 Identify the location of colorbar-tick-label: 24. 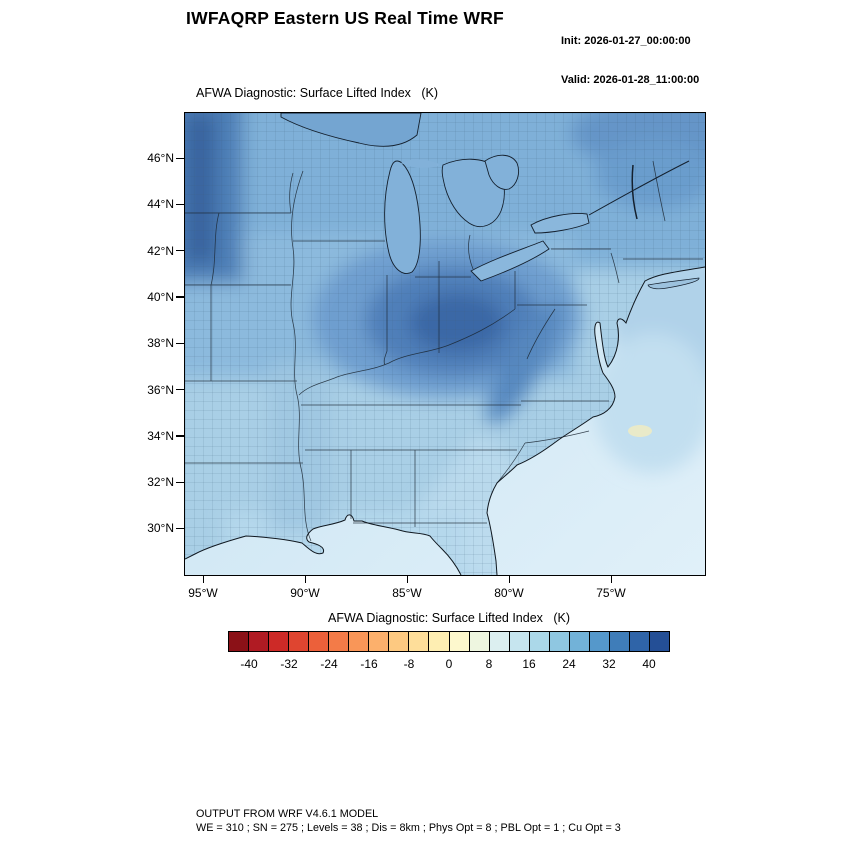
(569, 664).